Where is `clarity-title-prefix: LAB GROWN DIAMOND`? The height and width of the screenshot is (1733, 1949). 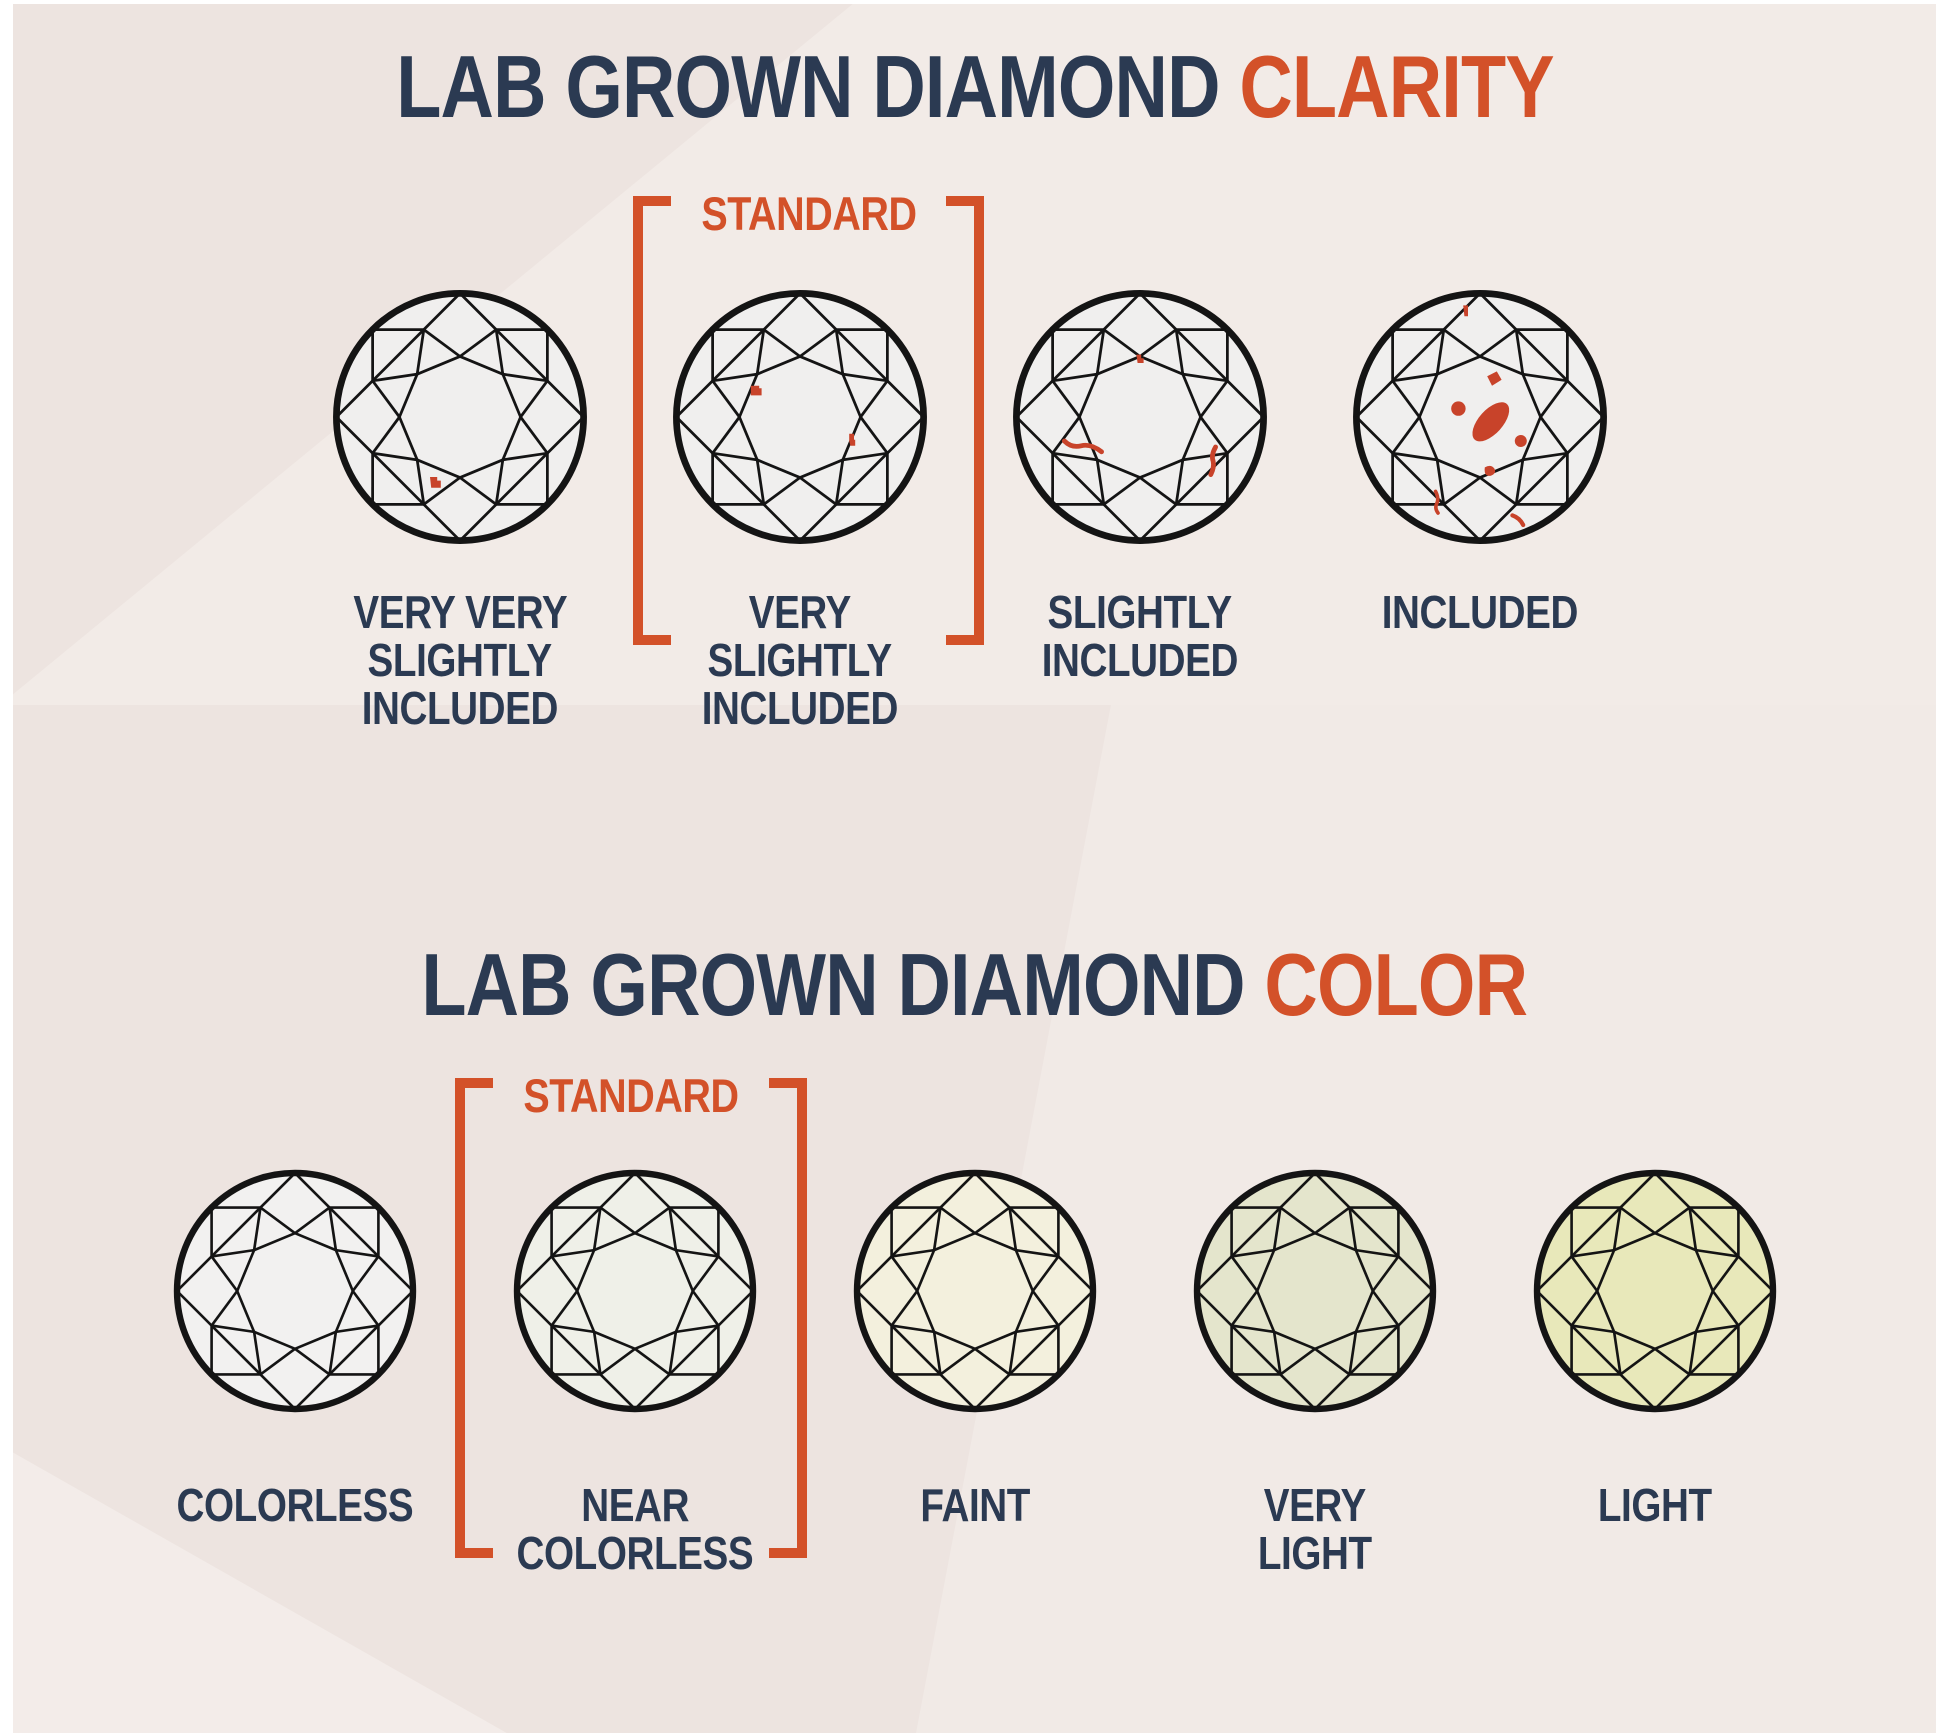 clarity-title-prefix: LAB GROWN DIAMOND is located at coordinates (817, 86).